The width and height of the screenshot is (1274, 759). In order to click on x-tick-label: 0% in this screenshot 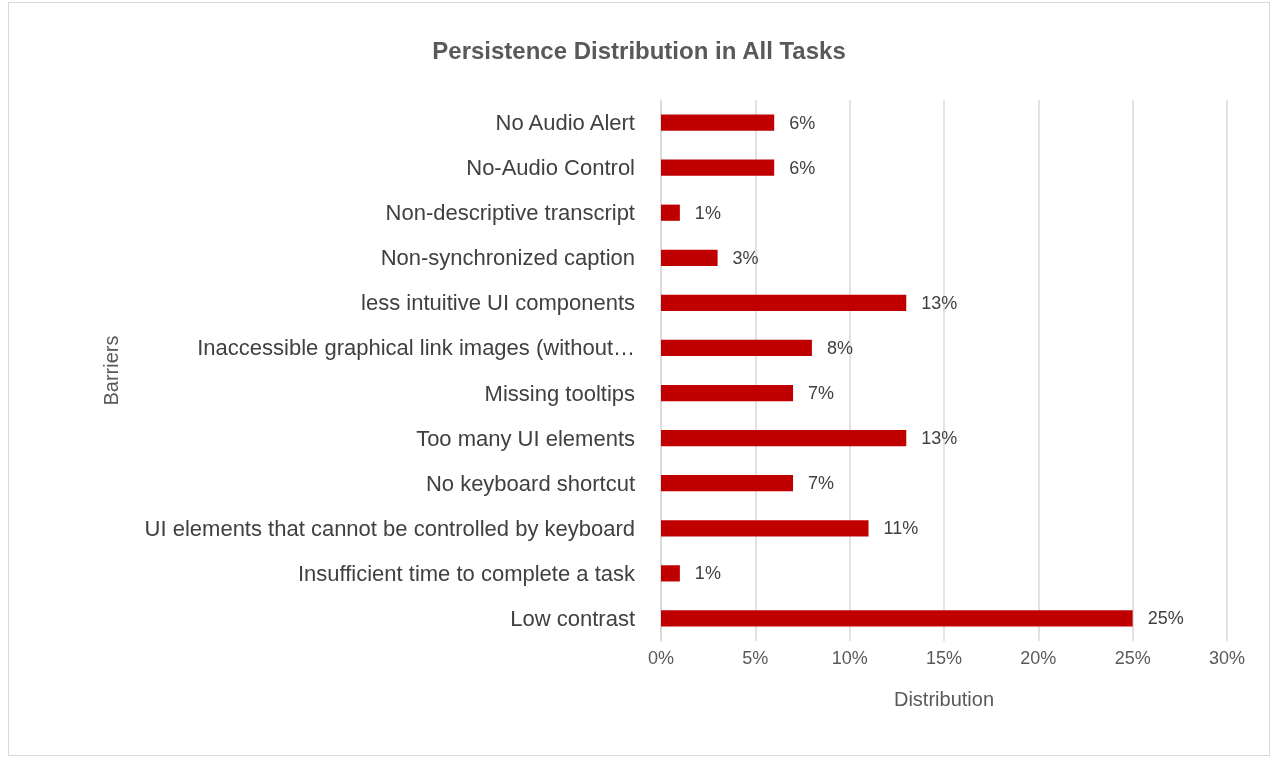, I will do `click(661, 658)`.